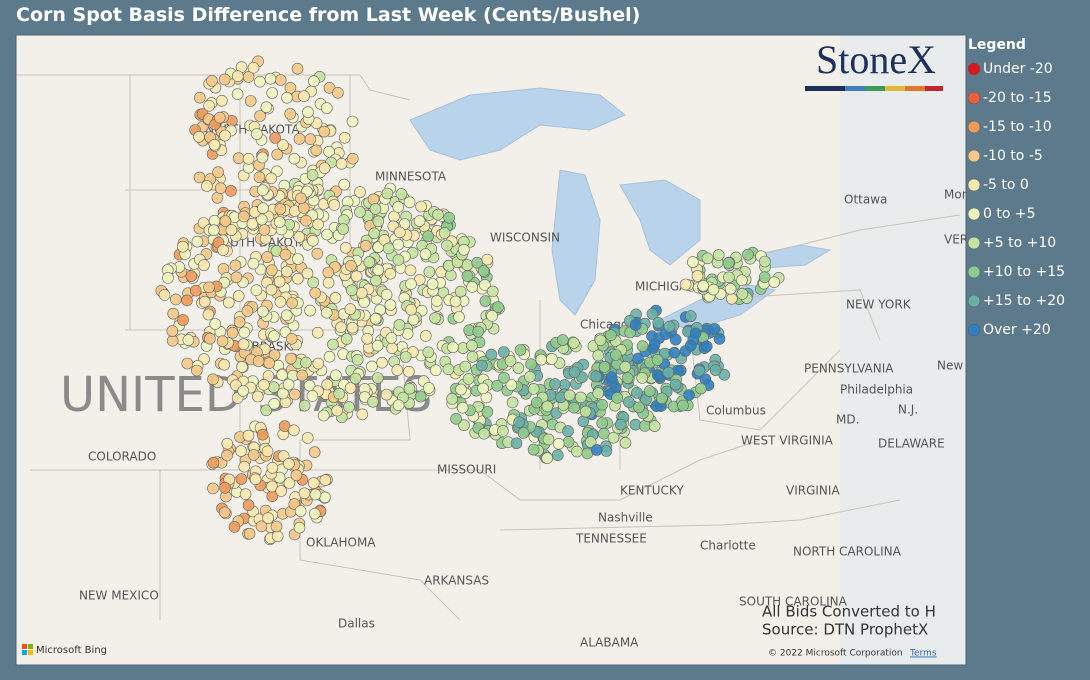  I want to click on terms-link: Terms, so click(923, 654).